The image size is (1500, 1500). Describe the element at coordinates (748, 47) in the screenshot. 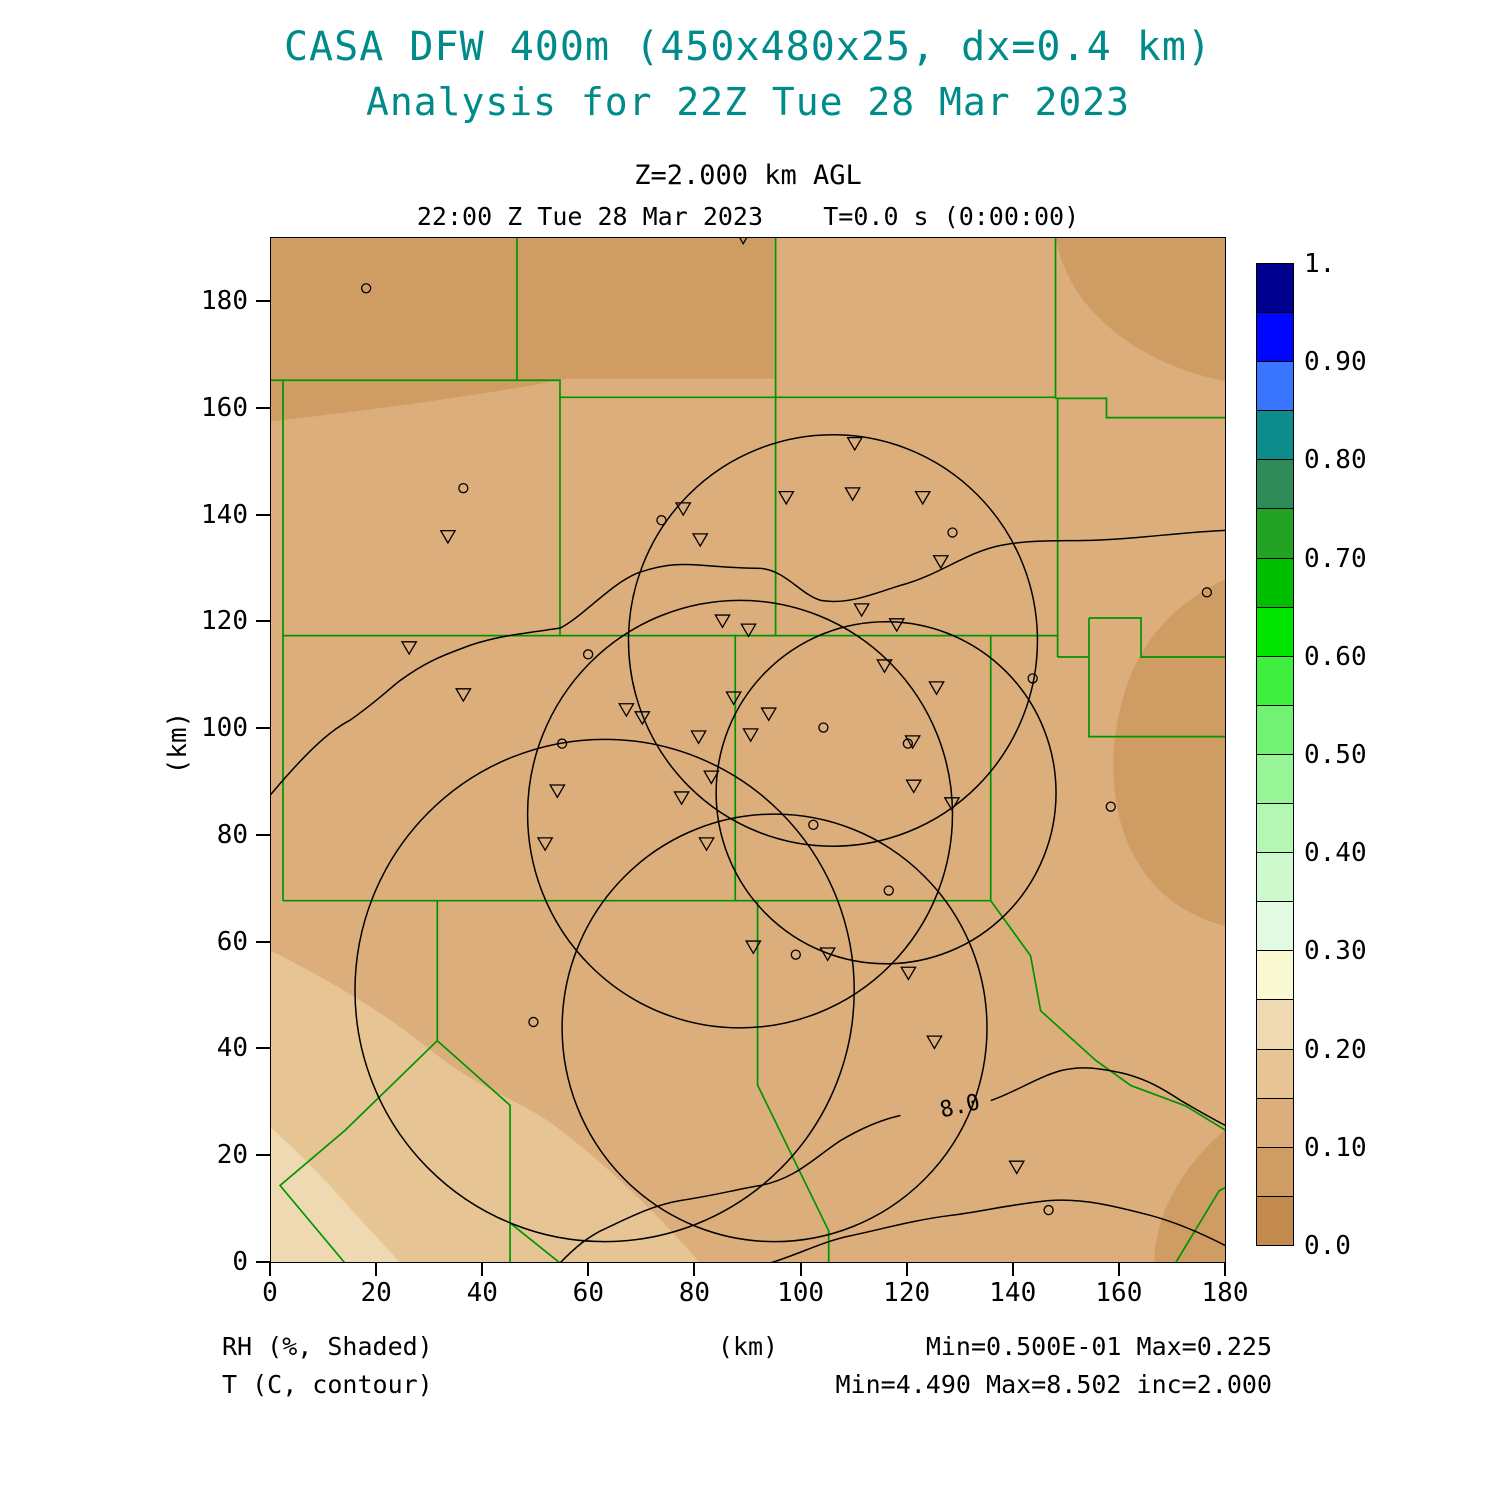

I see `main-title: CASA DFW 400m (450x480x25, dx=0.4 km)` at that location.